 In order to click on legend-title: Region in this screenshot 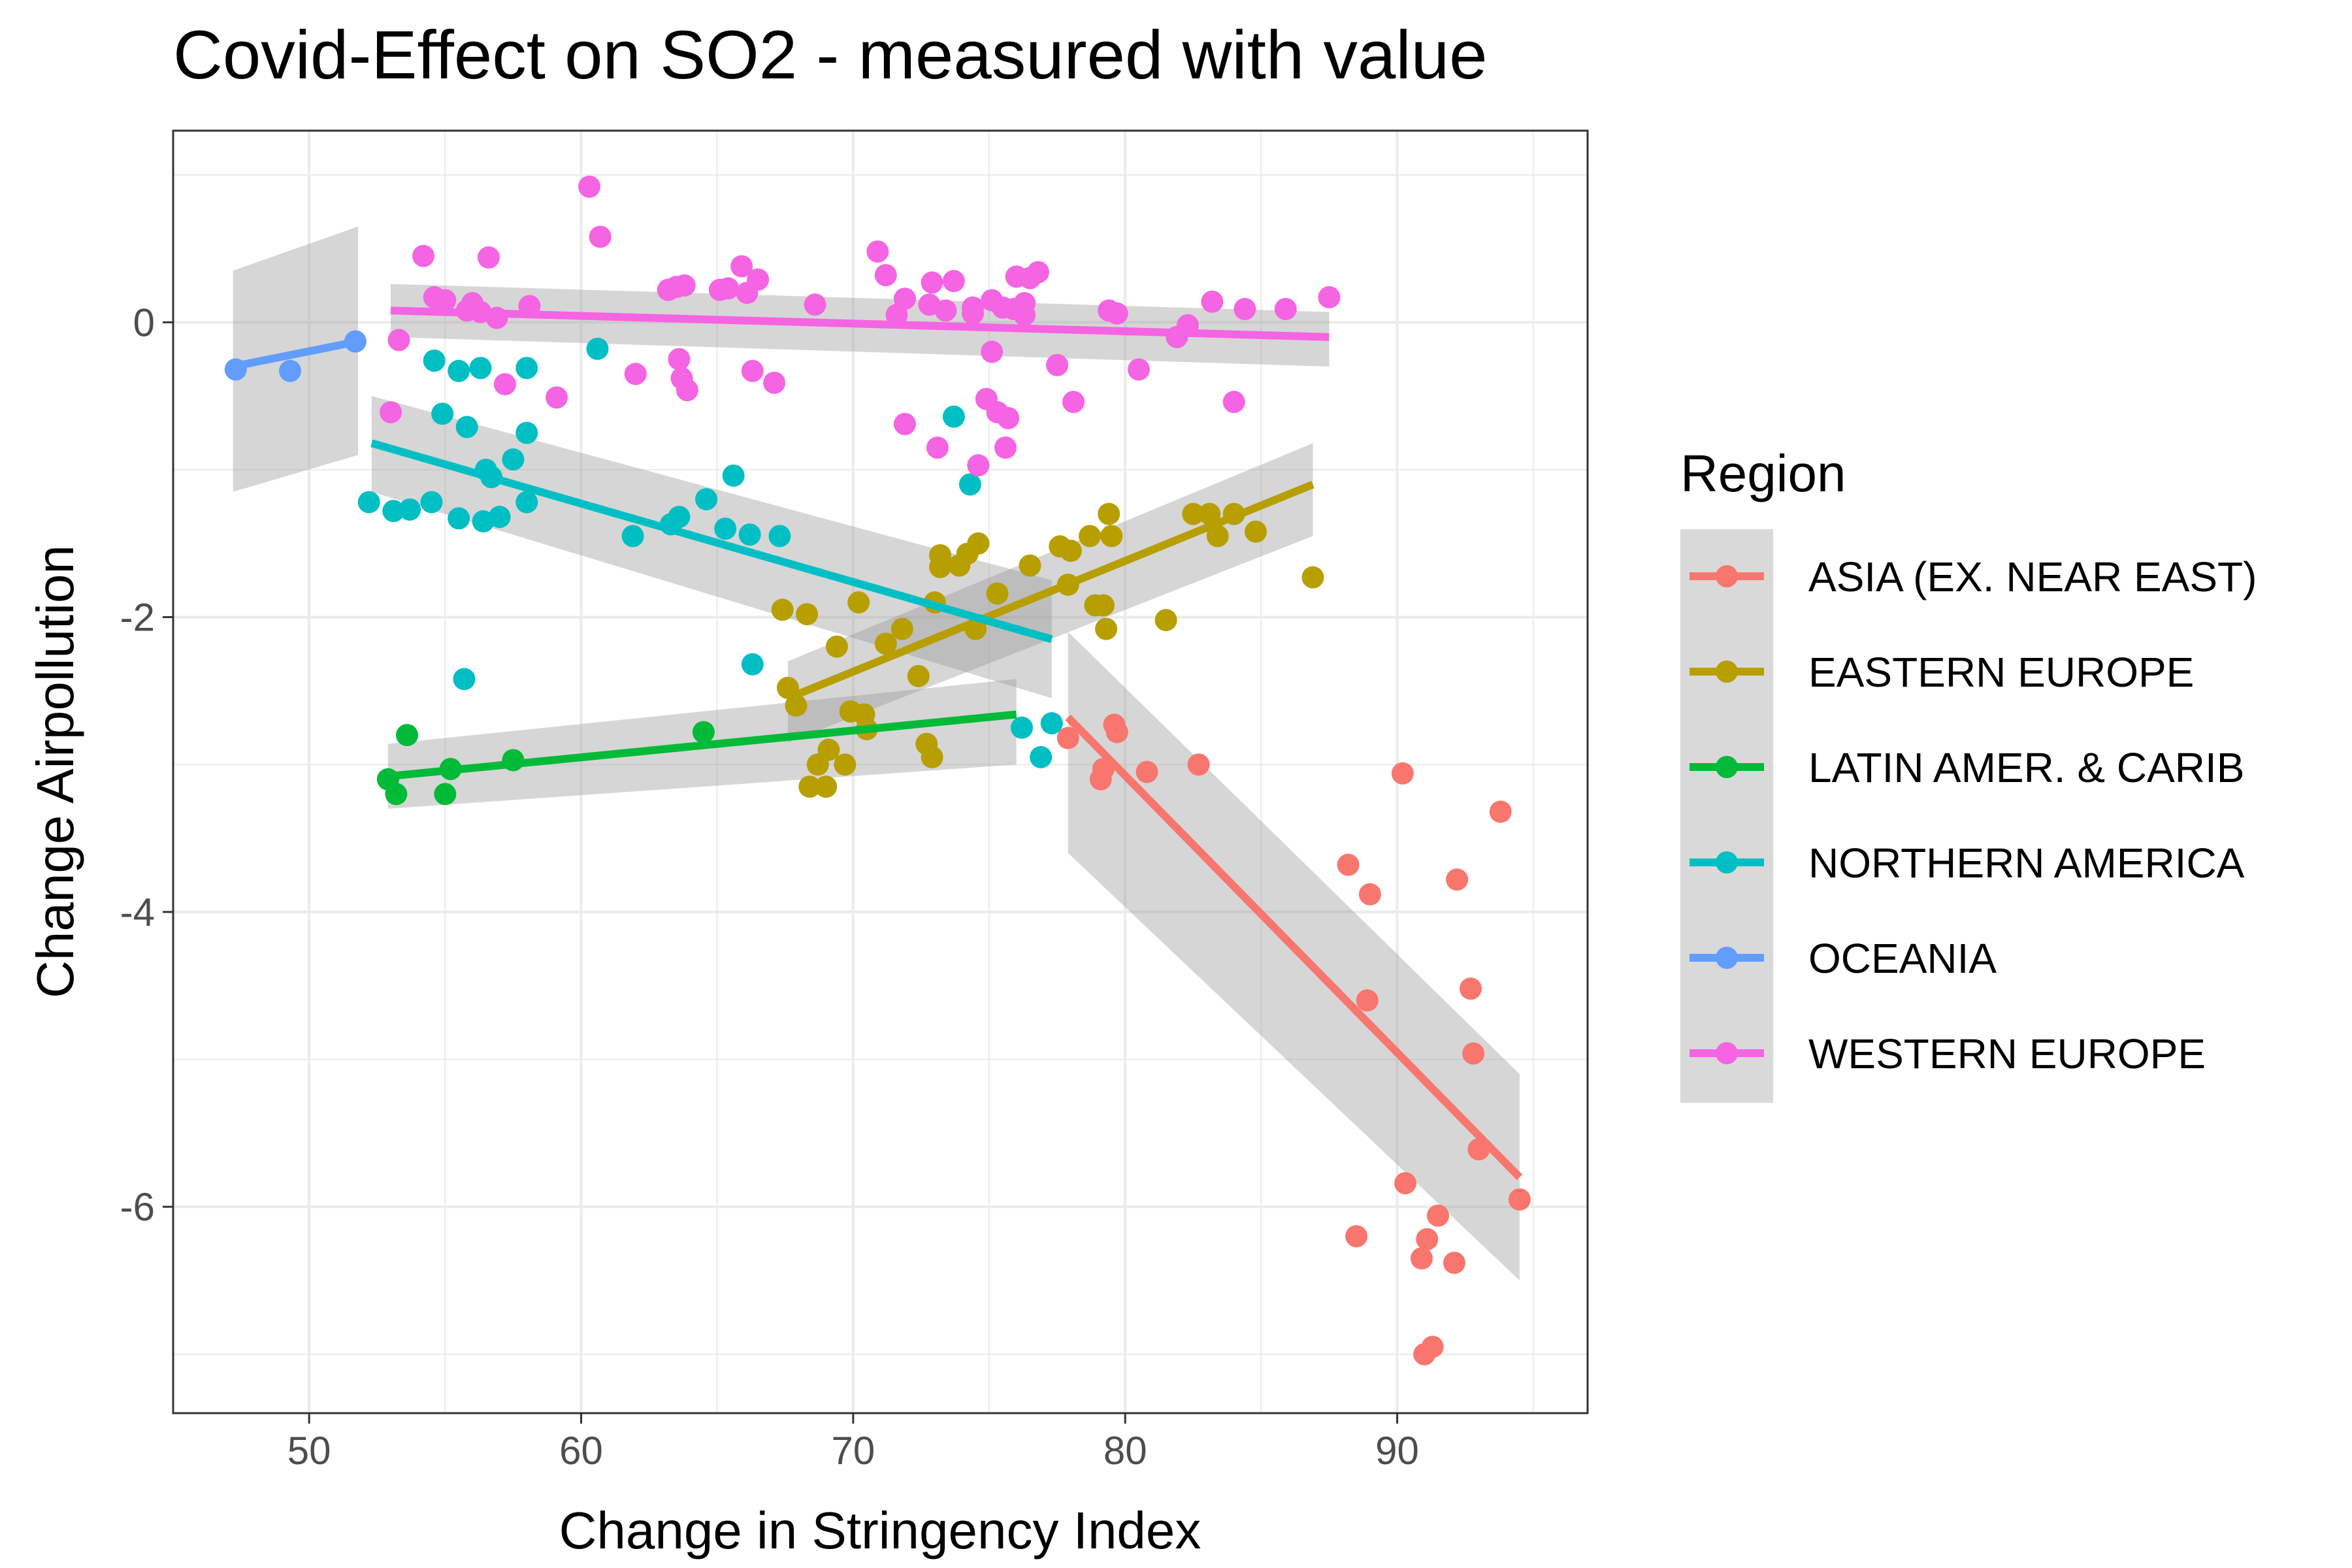, I will do `click(1763, 473)`.